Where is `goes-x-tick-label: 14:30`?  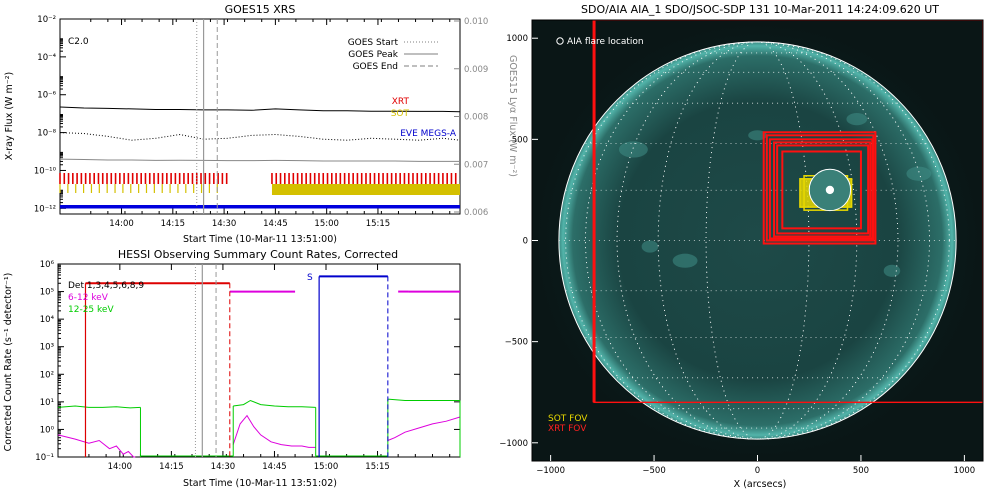 goes-x-tick-label: 14:30 is located at coordinates (224, 224).